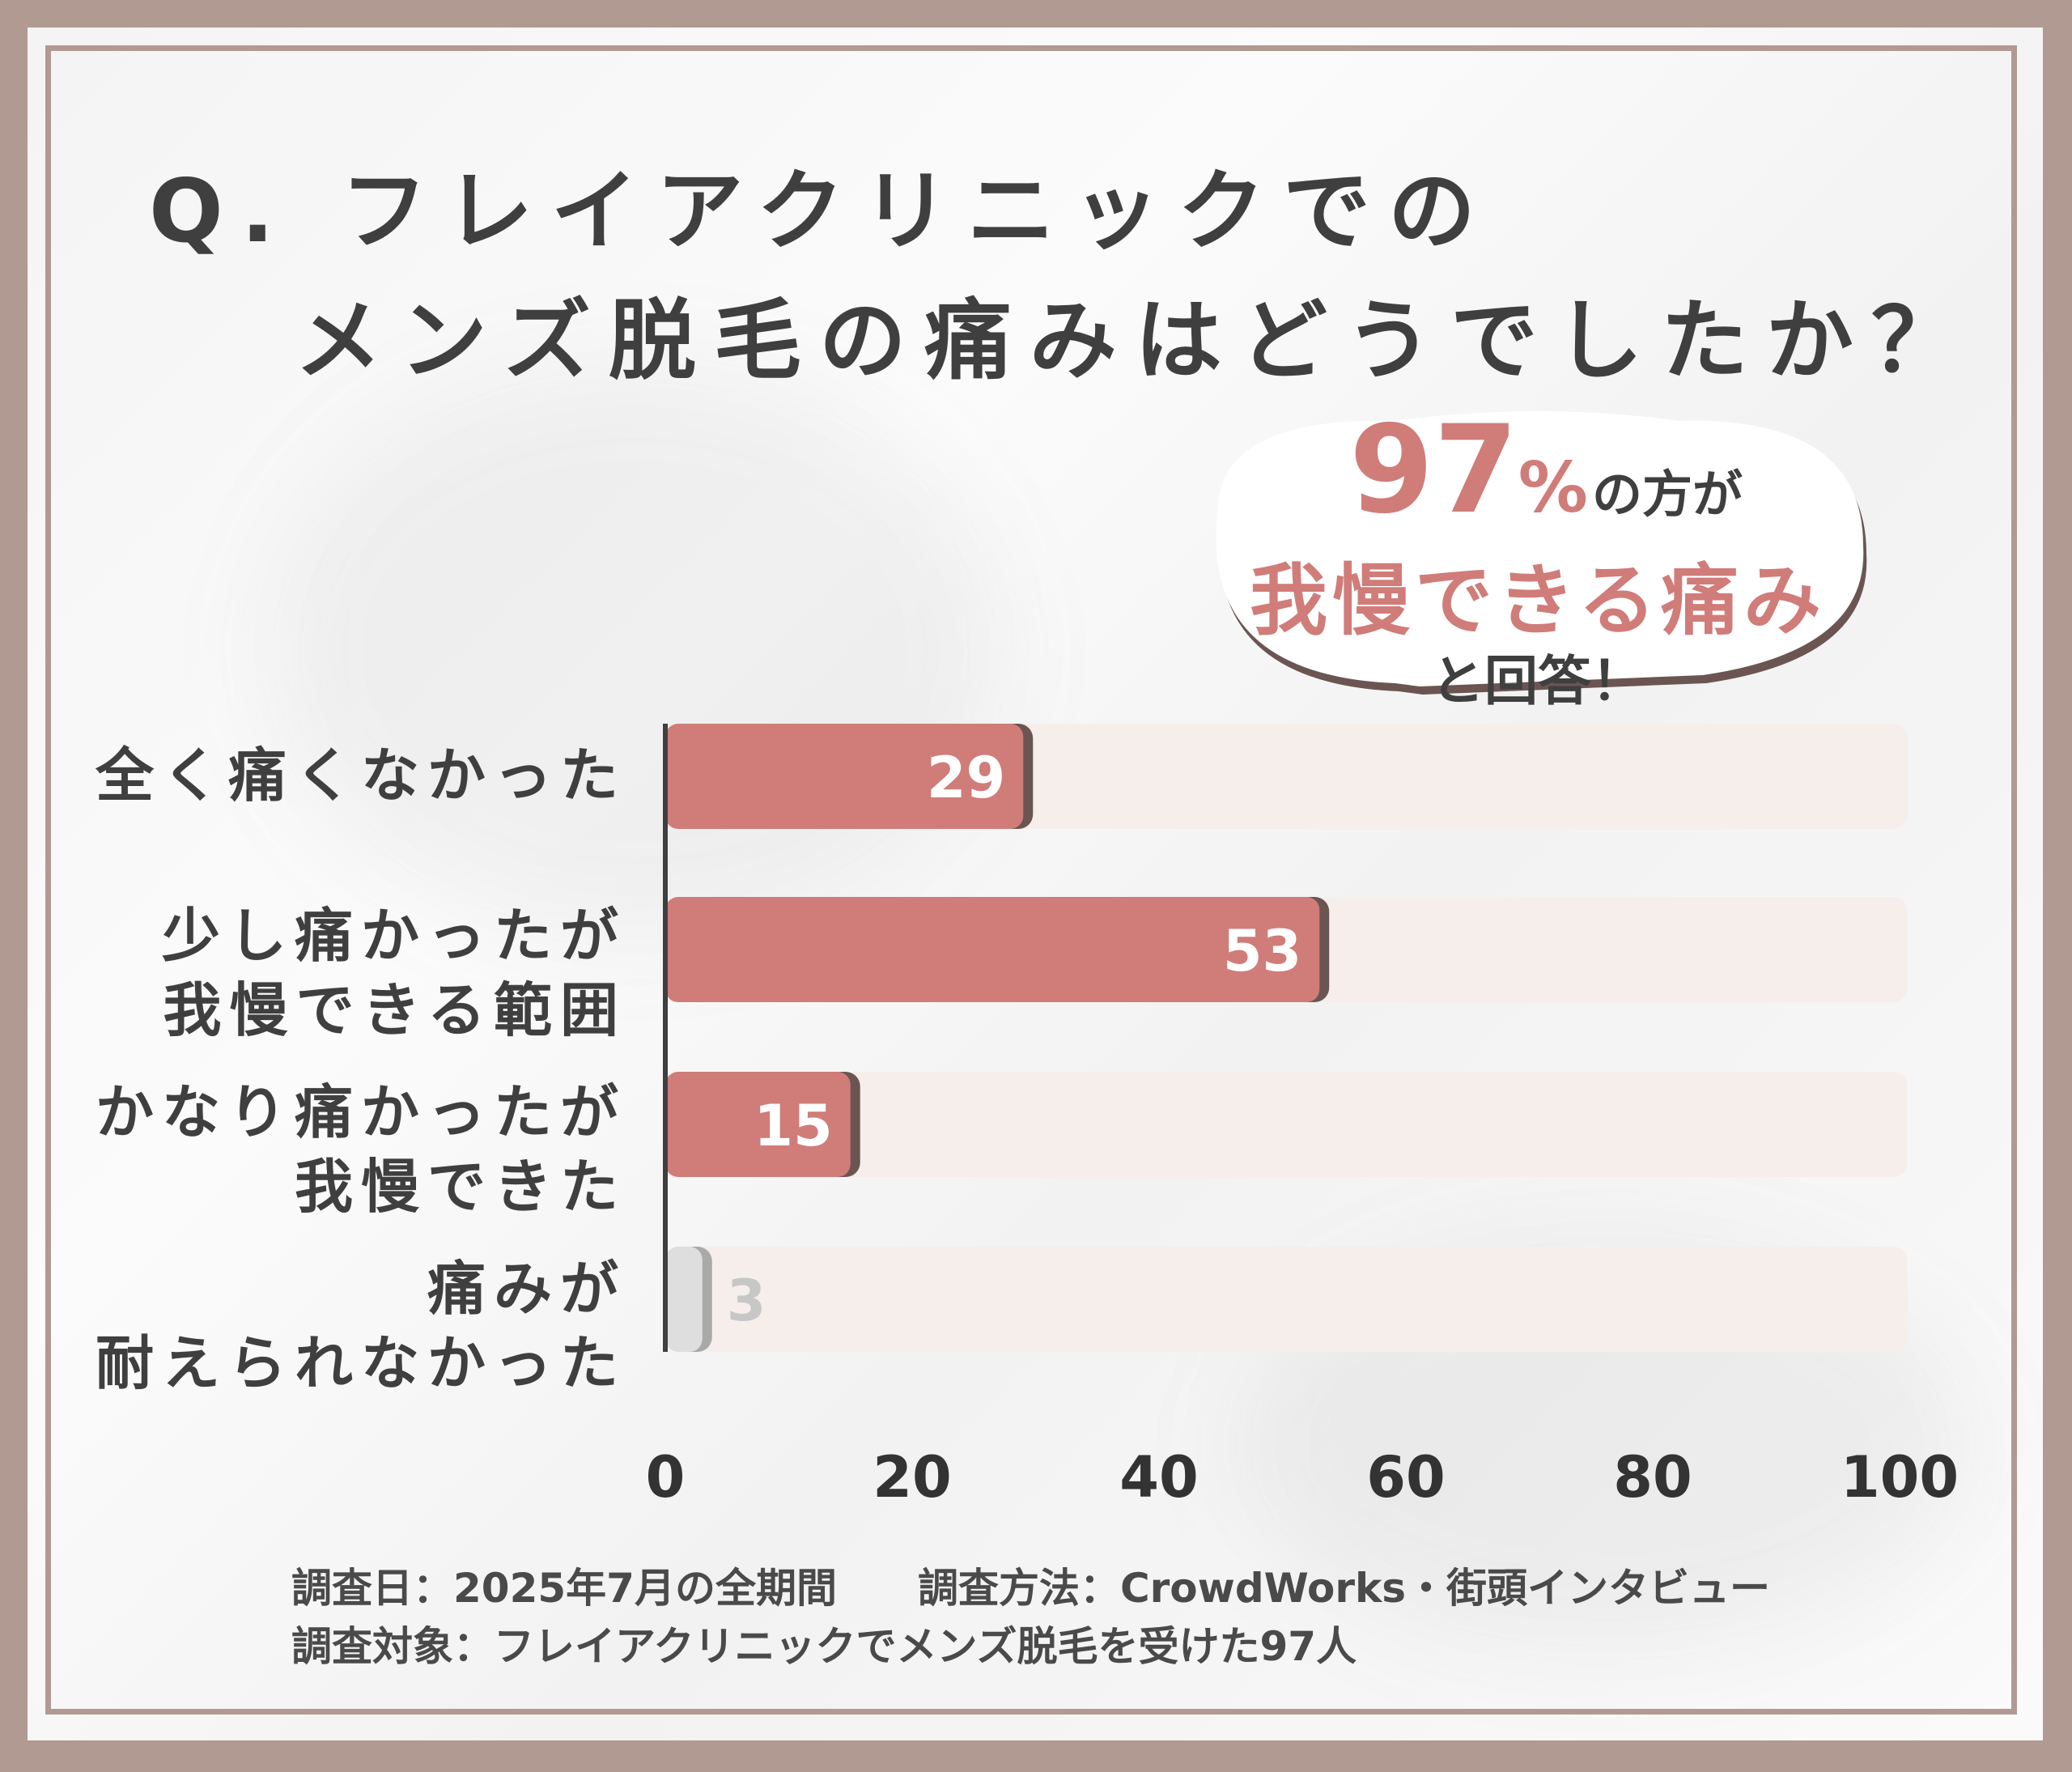  I want to click on x-tick-0: 0, so click(665, 1478).